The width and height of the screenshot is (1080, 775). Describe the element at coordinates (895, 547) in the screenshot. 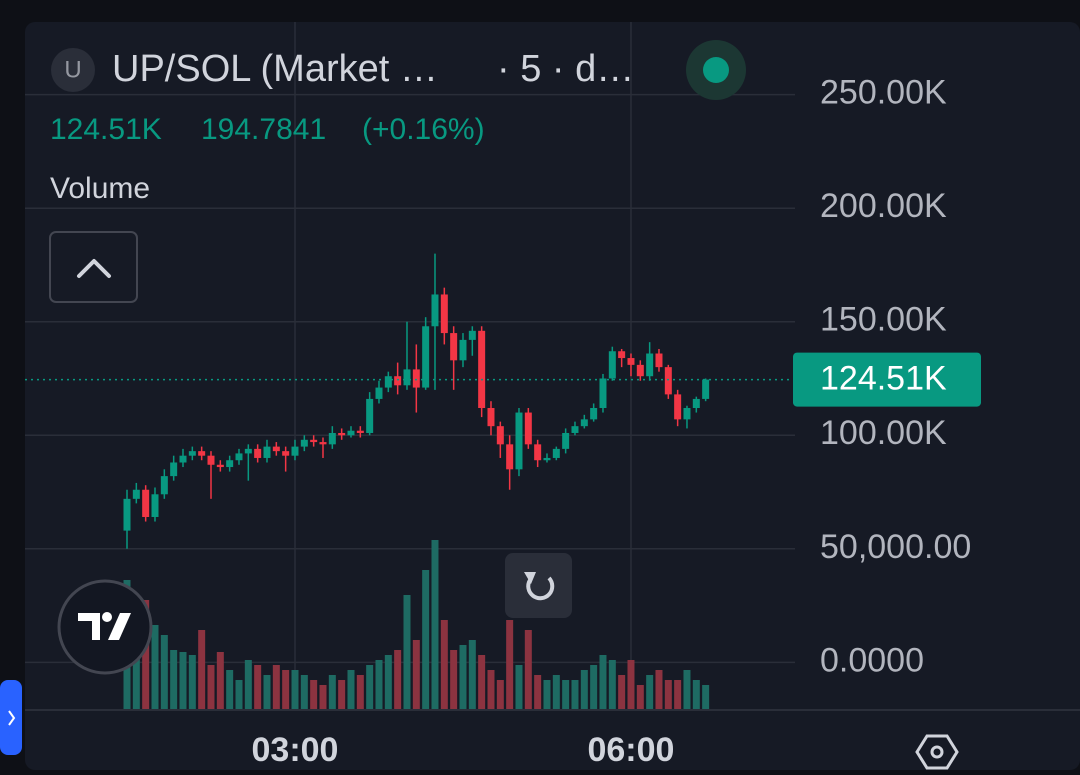

I see `y-tick-label: 50,000.00` at that location.